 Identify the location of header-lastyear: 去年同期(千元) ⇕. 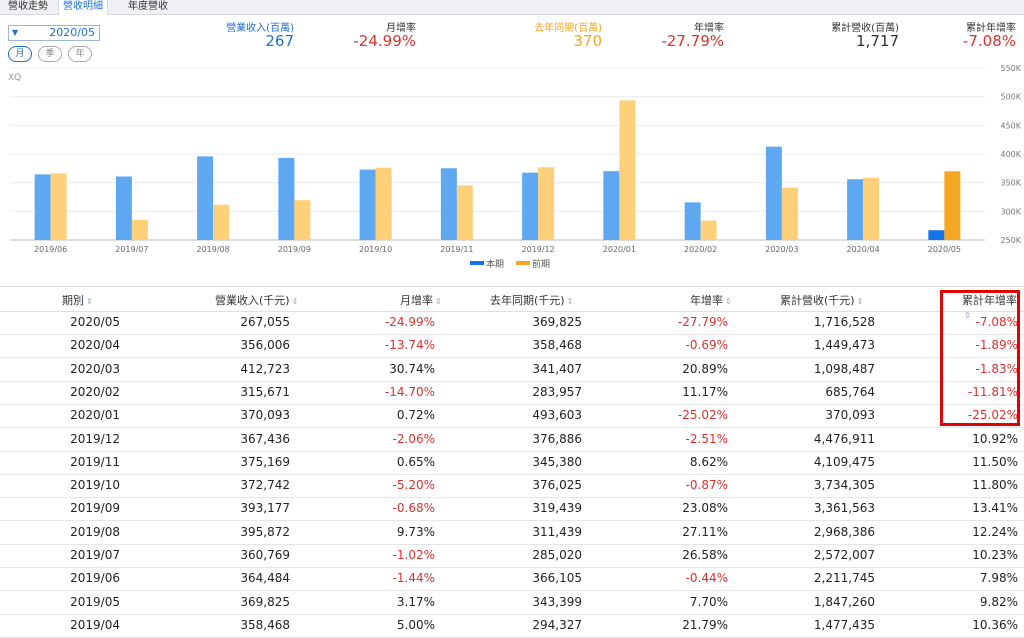
(531, 300).